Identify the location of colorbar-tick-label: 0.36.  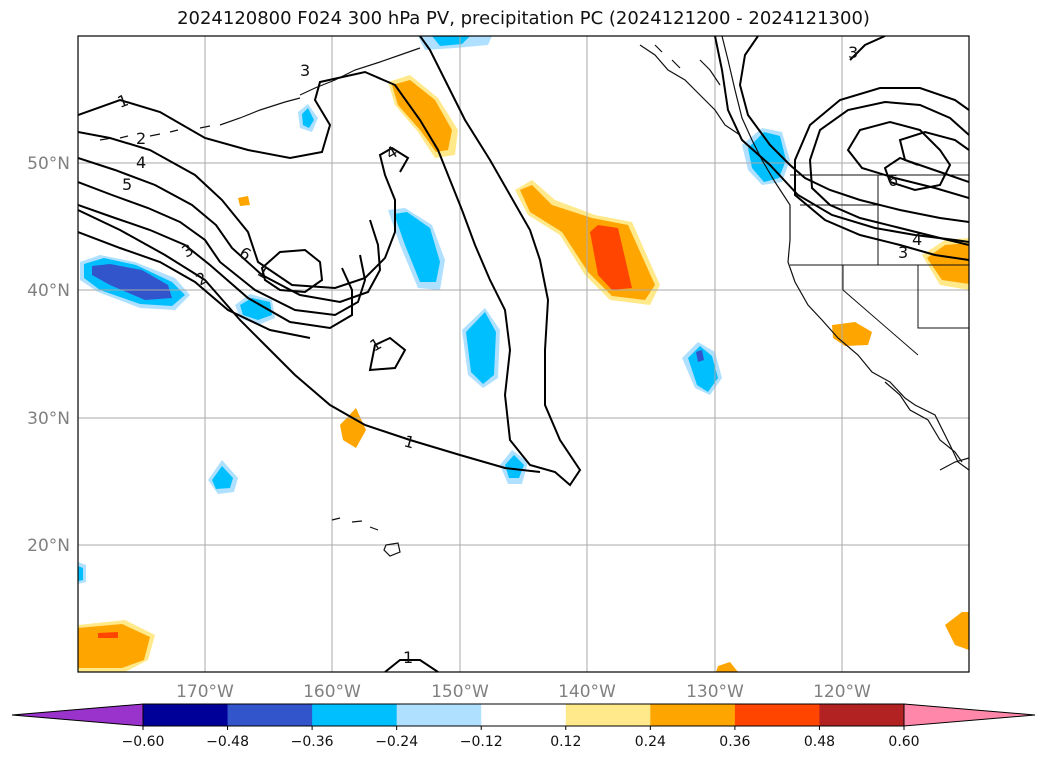
(734, 742).